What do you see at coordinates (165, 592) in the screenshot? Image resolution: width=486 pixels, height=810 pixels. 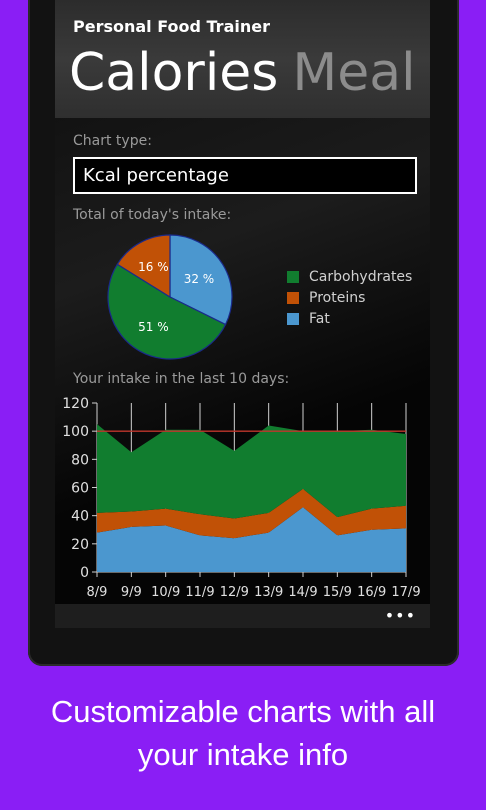 I see `x-tick-label: 10/9` at bounding box center [165, 592].